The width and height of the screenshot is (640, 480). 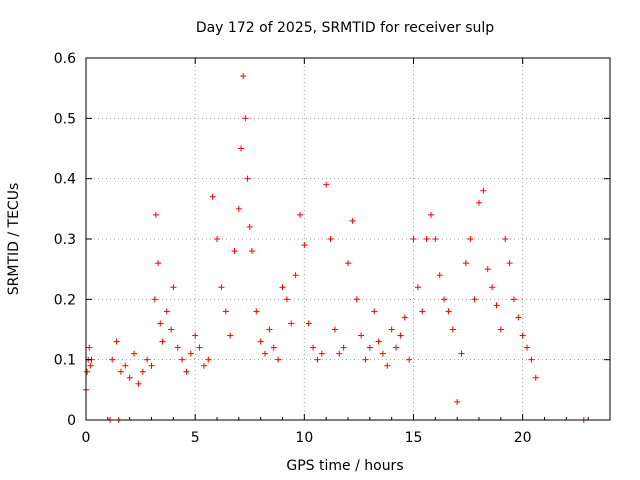 What do you see at coordinates (71, 421) in the screenshot?
I see `y-tick-label: 0` at bounding box center [71, 421].